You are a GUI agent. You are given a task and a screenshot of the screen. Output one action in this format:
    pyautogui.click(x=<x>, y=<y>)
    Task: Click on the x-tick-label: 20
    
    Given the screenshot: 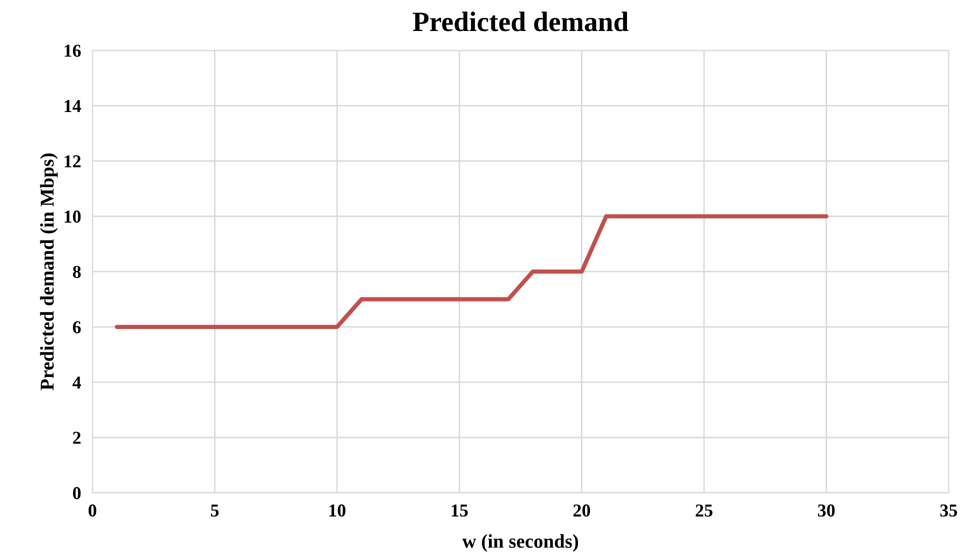 What is the action you would take?
    pyautogui.click(x=581, y=510)
    